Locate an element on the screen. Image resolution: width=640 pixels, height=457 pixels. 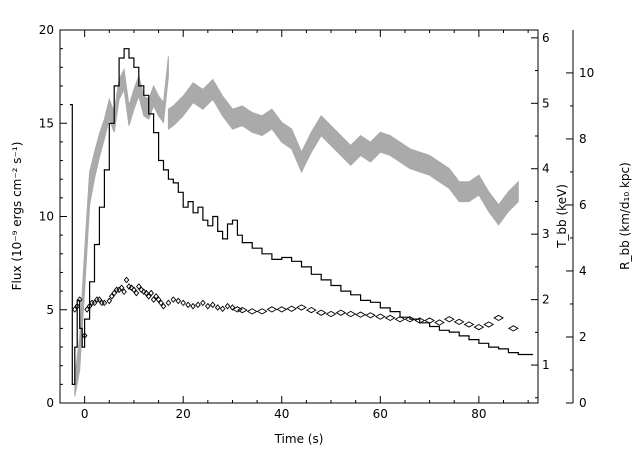
y-right1-tick-label: 2 is located at coordinates (546, 300).